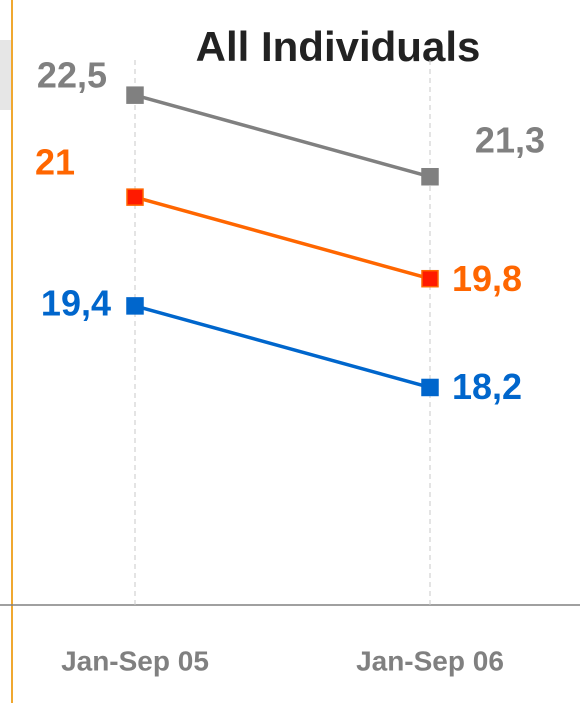  What do you see at coordinates (510, 139) in the screenshot?
I see `data-label: 21,3` at bounding box center [510, 139].